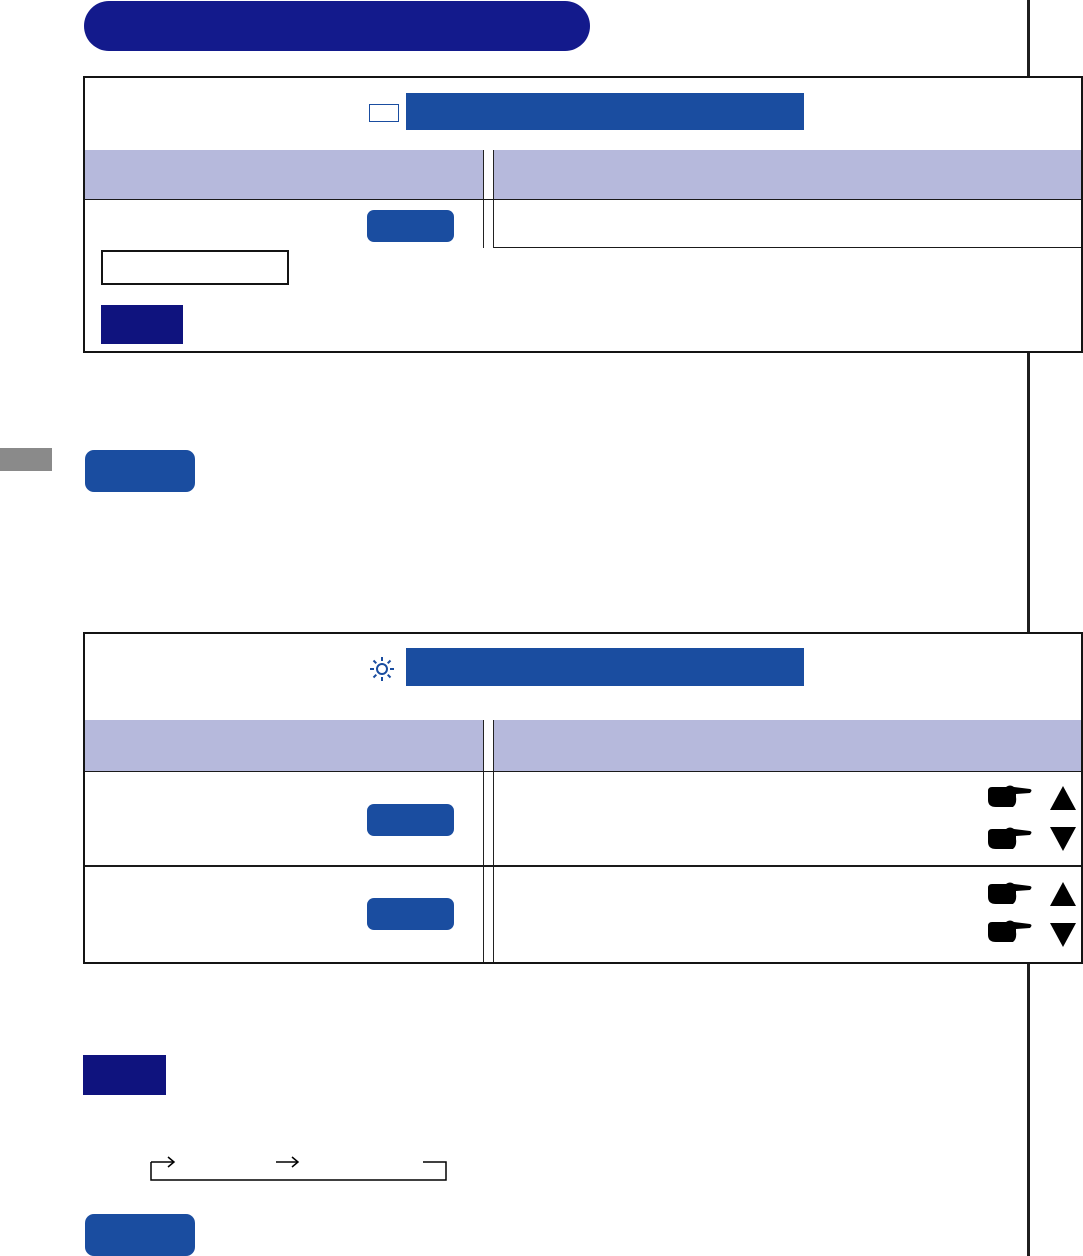  Describe the element at coordinates (410, 820) in the screenshot. I see `panel-2-row-1-button` at that location.